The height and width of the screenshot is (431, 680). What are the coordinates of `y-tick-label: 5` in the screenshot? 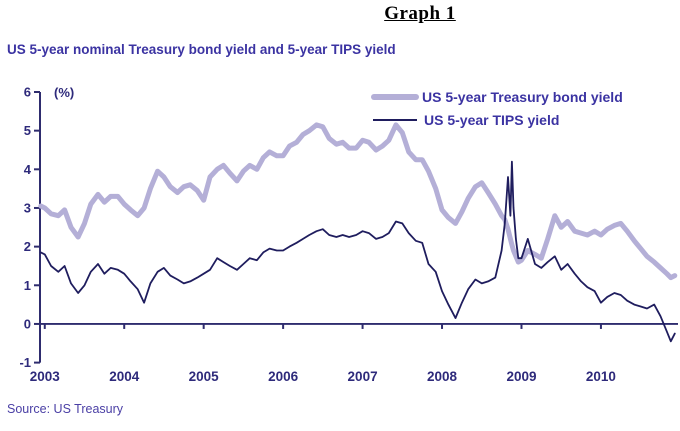 It's located at (27, 130).